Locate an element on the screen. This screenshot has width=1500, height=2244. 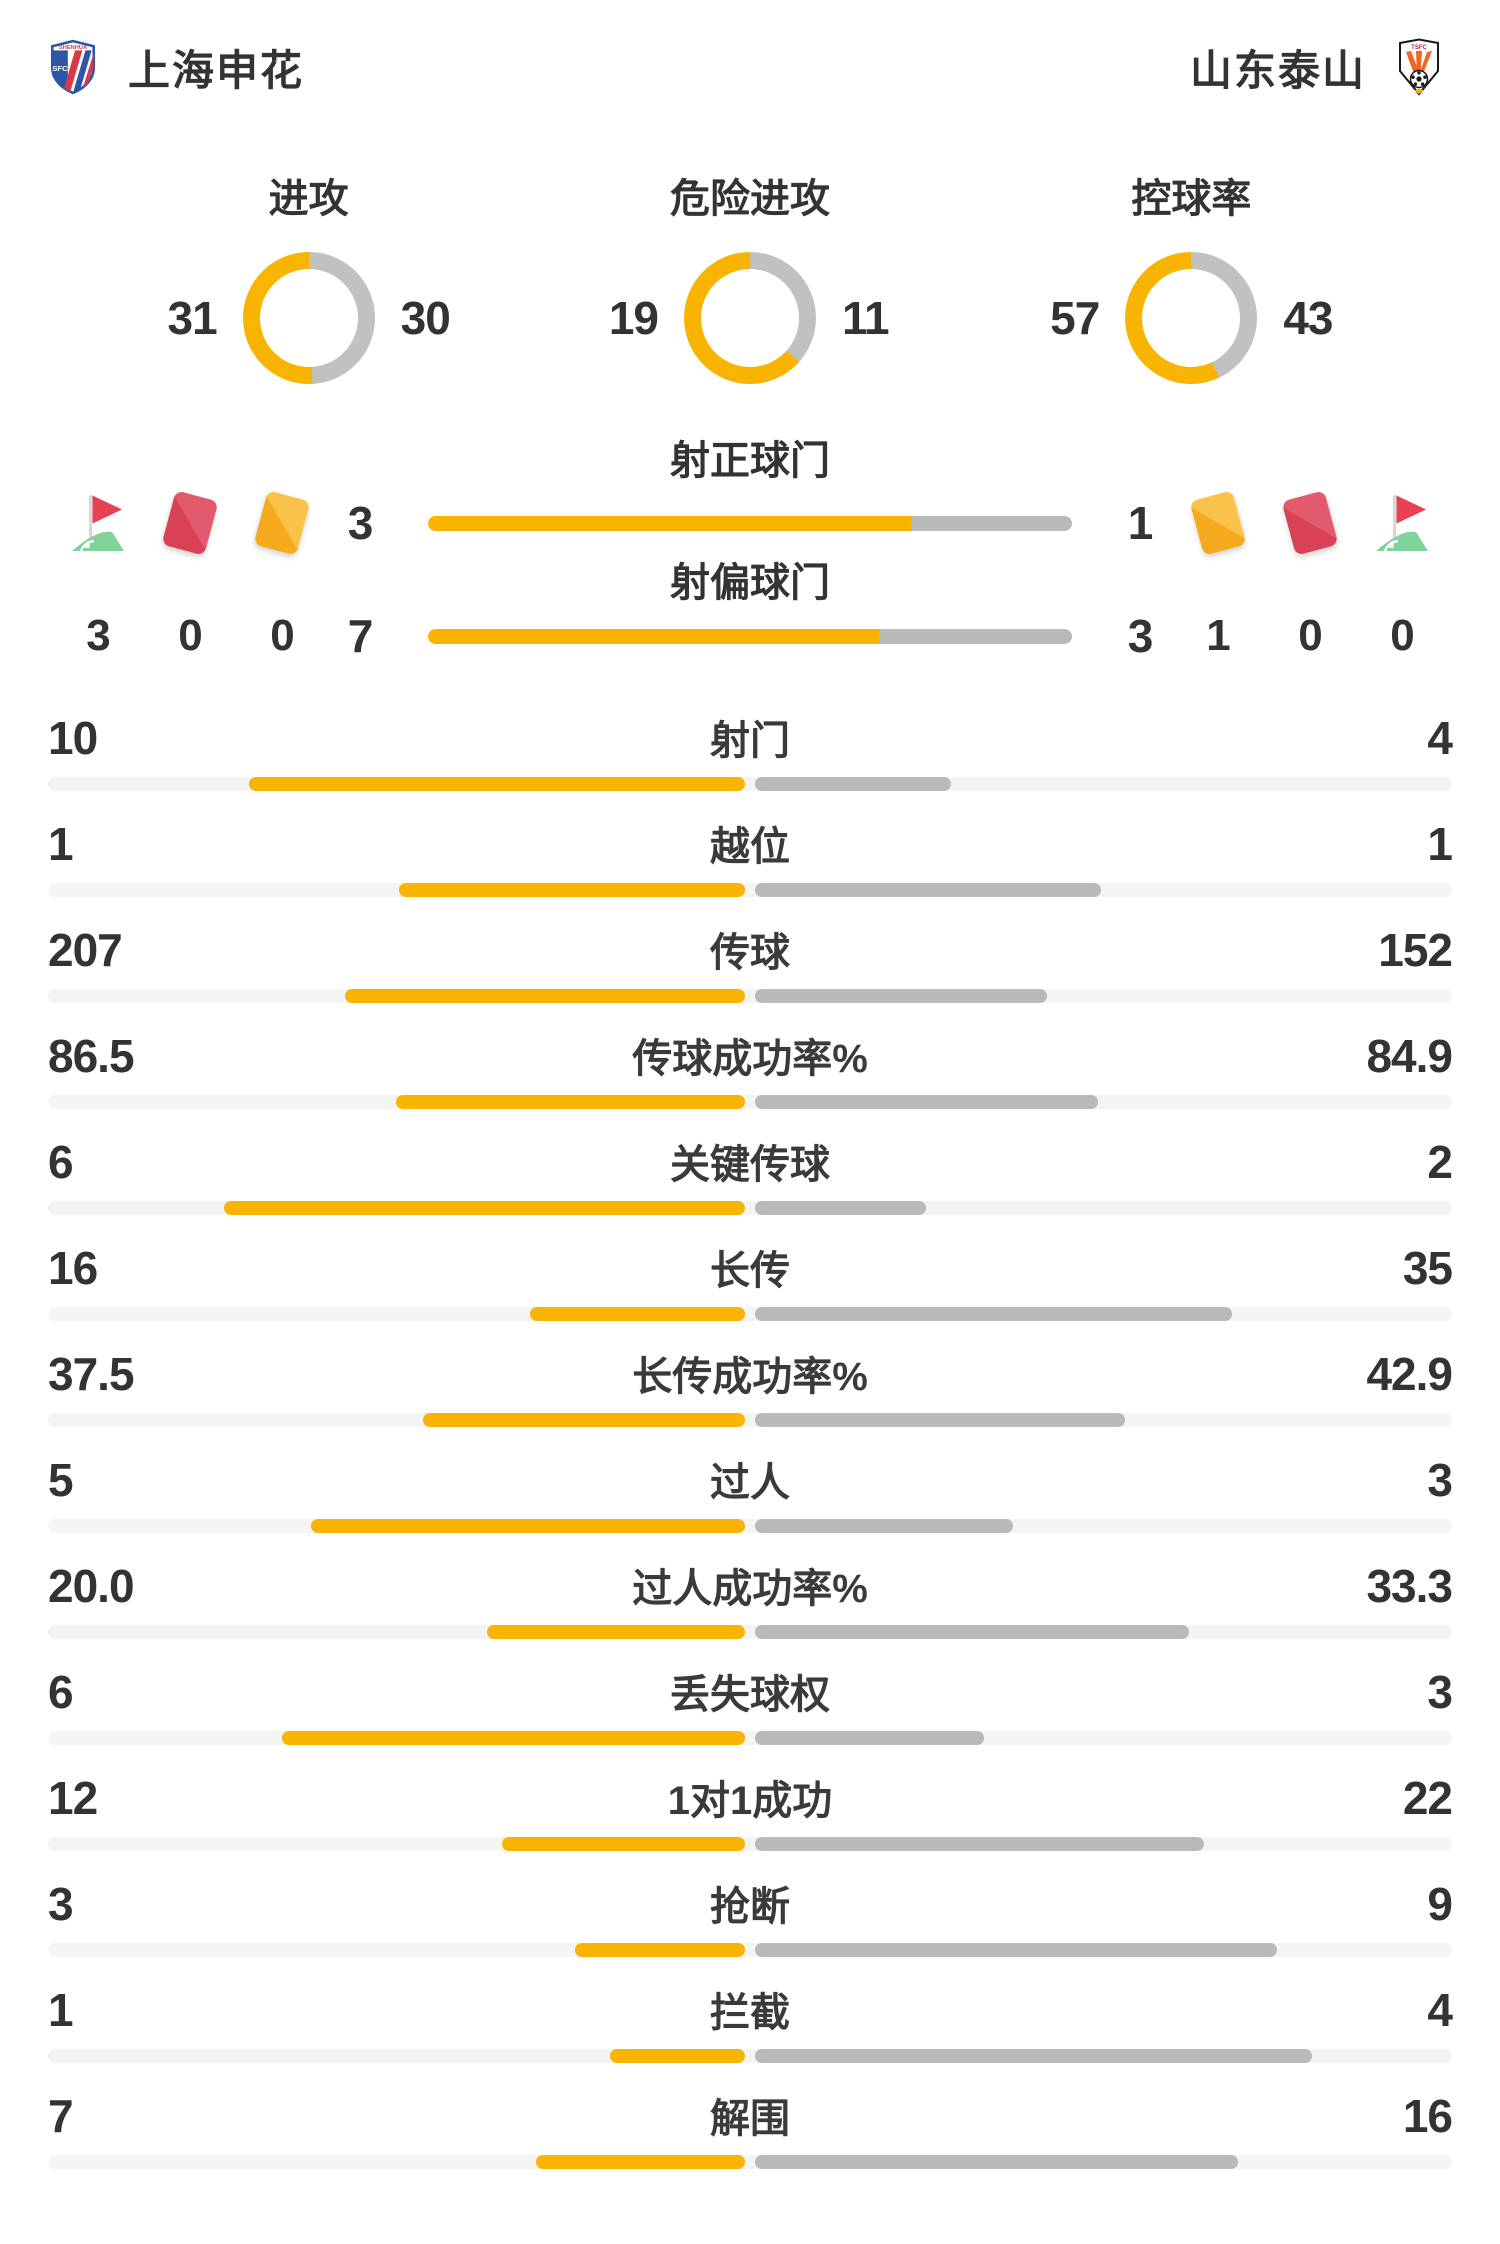
home-team: SHENHUA SFC 上海申花 is located at coordinates (176, 67).